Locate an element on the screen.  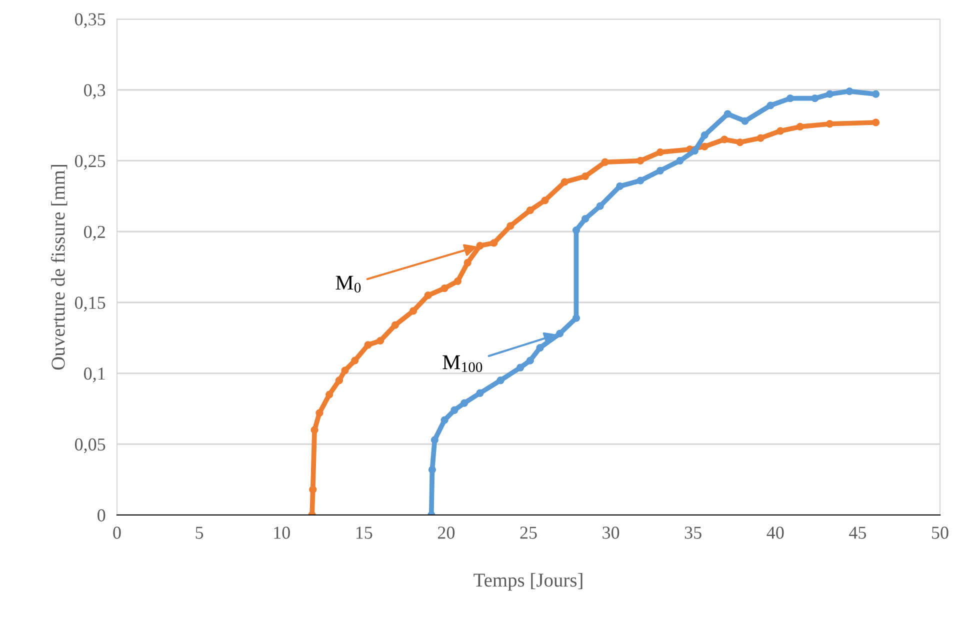
x-tick-label: 25 is located at coordinates (528, 532).